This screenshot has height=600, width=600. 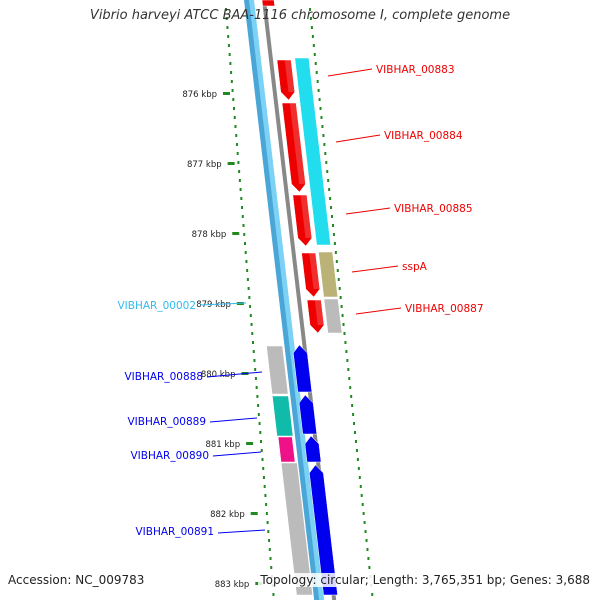 What do you see at coordinates (163, 377) in the screenshot?
I see `feature-label-vibhar-00888: VIBHAR_00888` at bounding box center [163, 377].